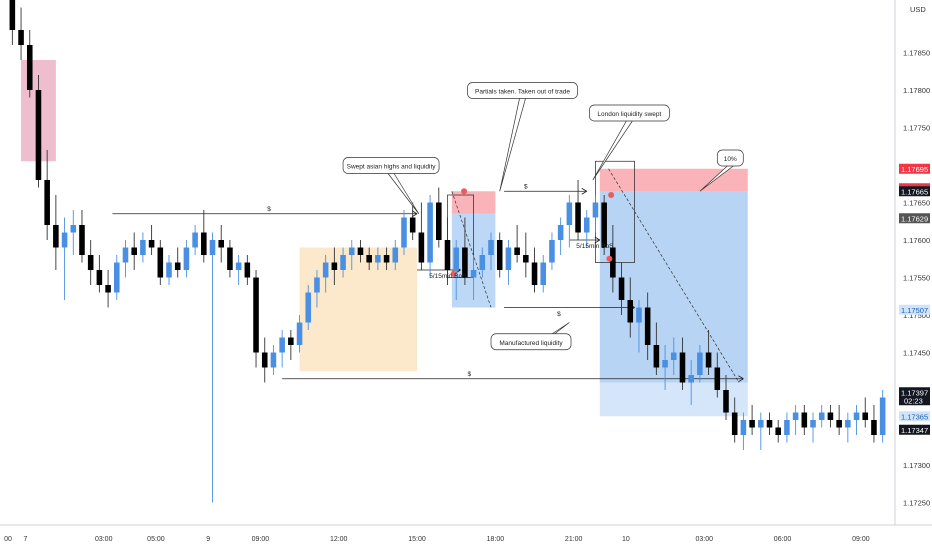 Image resolution: width=932 pixels, height=550 pixels. Describe the element at coordinates (574, 539) in the screenshot. I see `time-tick-label: 21:00` at that location.